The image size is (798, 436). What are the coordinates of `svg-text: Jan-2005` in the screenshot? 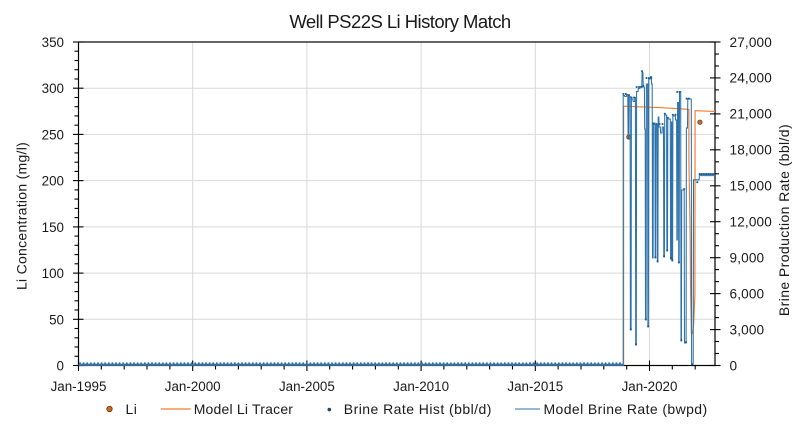 It's located at (307, 386).